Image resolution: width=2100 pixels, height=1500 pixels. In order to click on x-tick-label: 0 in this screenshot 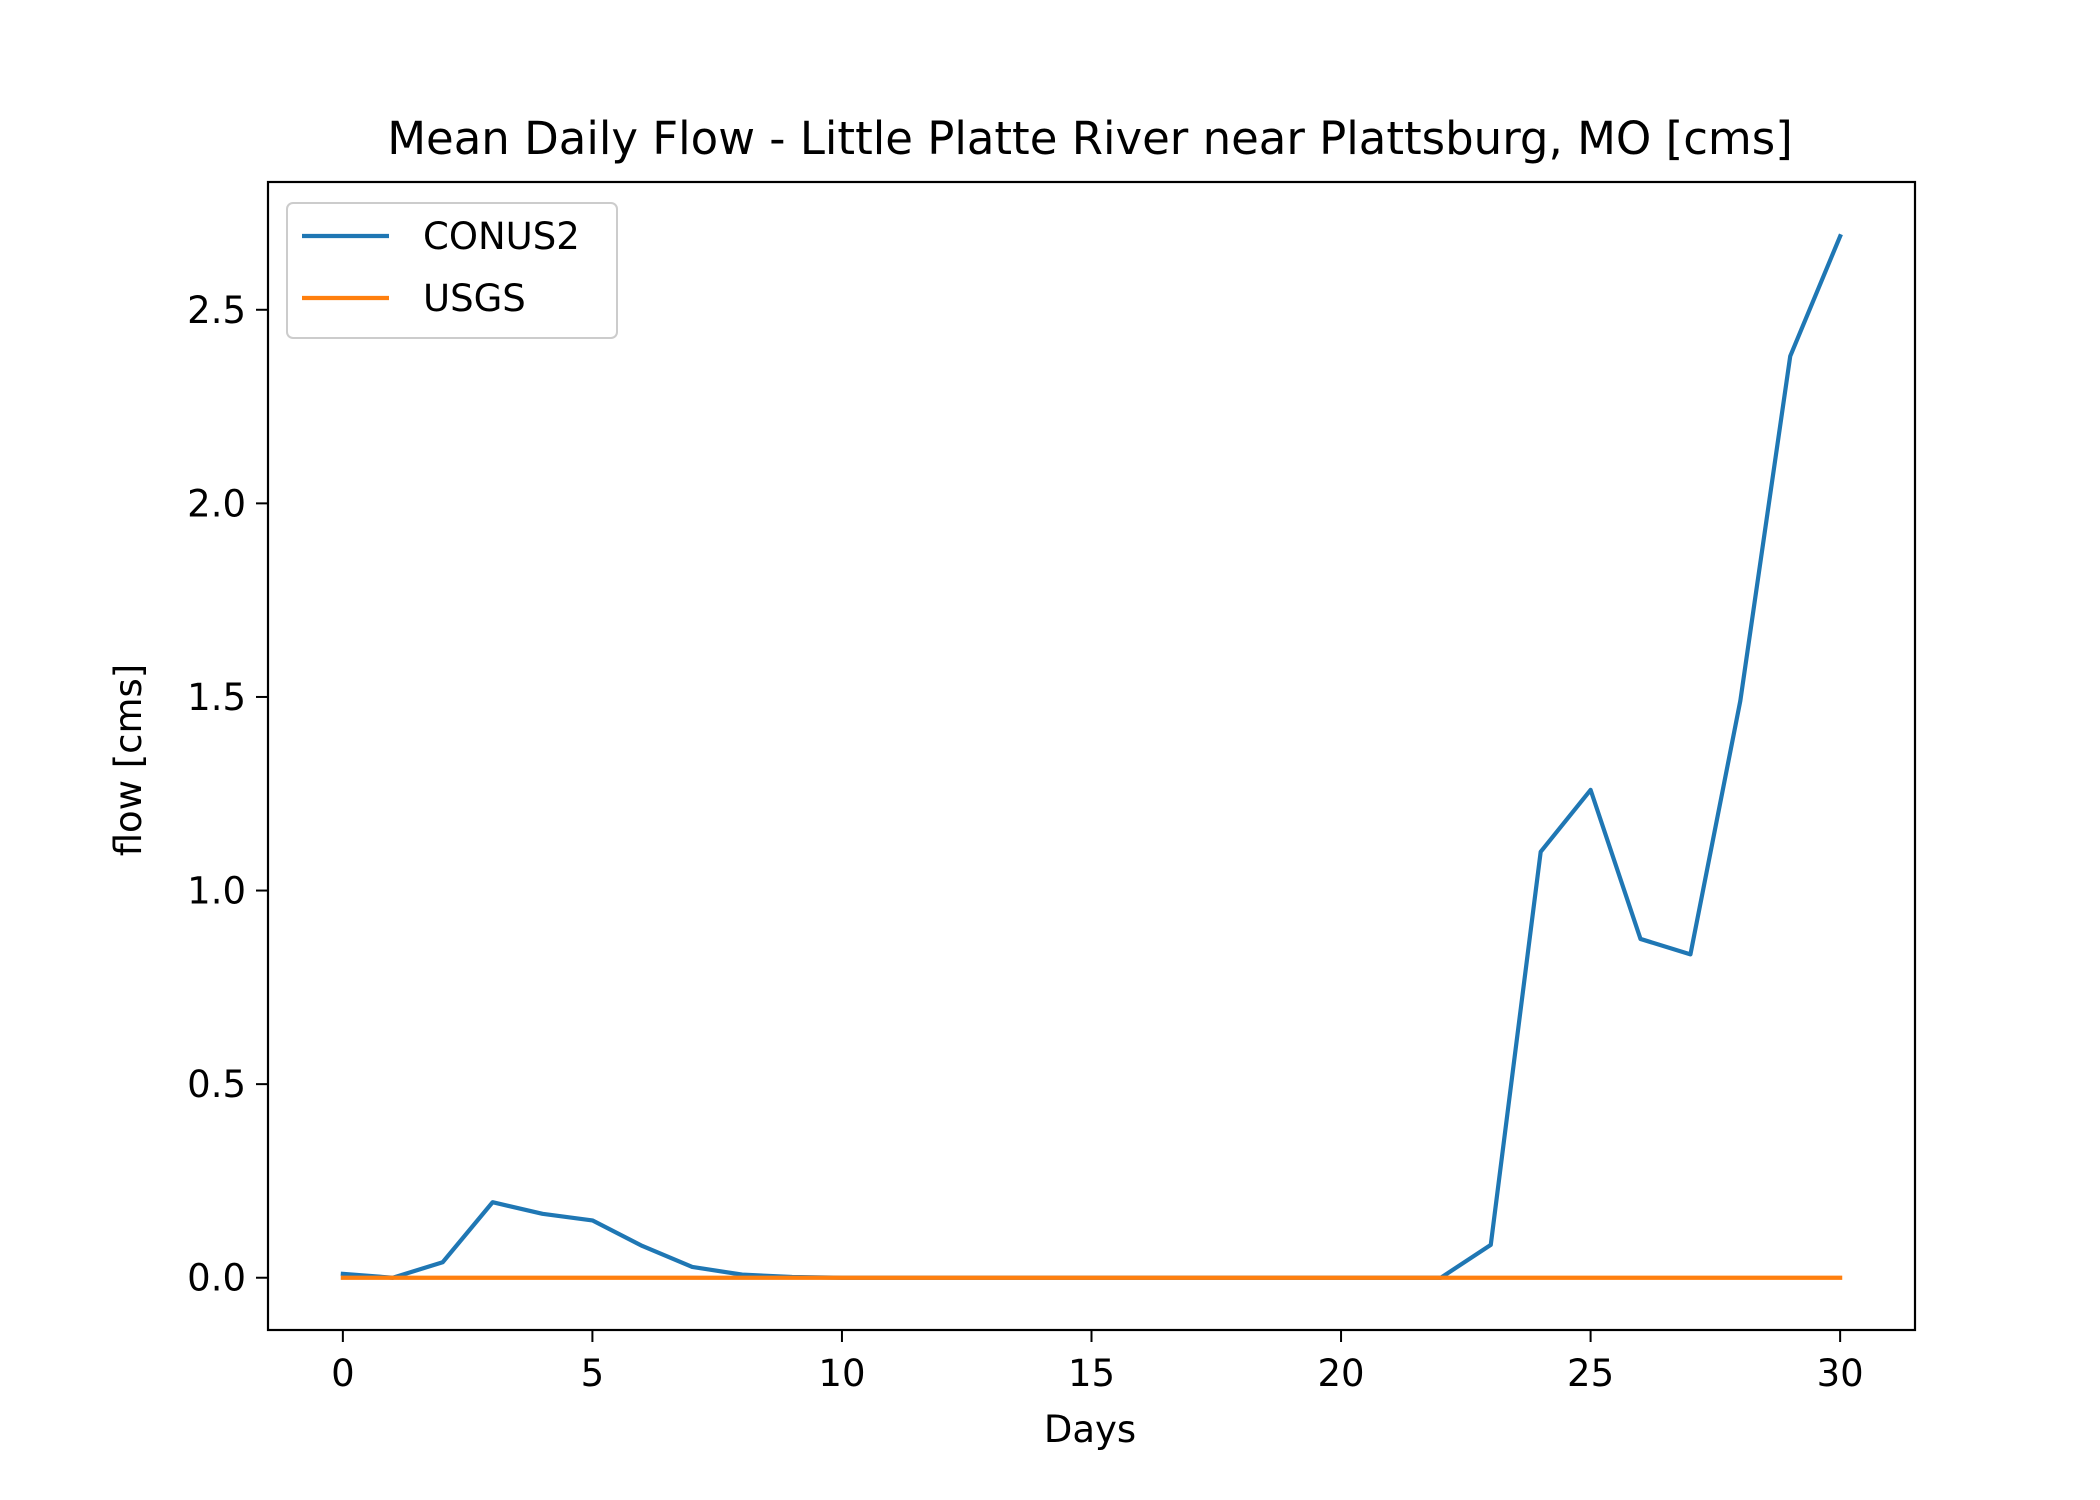, I will do `click(343, 1373)`.